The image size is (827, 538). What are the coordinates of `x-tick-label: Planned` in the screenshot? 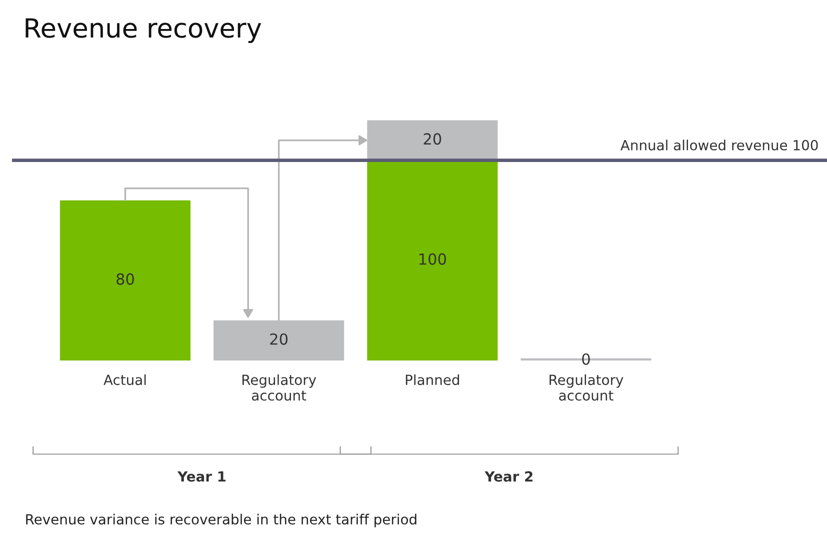 It's located at (432, 380).